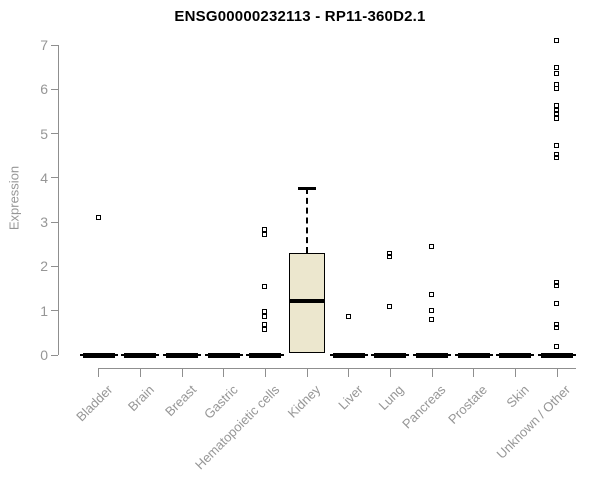  I want to click on y-tick-label: 0, so click(44, 355).